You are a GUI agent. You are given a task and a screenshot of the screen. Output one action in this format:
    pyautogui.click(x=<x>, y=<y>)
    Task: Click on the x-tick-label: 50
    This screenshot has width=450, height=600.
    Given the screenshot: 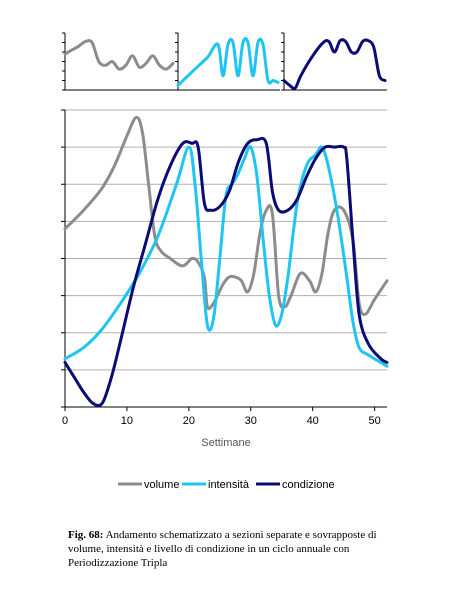 What is the action you would take?
    pyautogui.click(x=374, y=421)
    